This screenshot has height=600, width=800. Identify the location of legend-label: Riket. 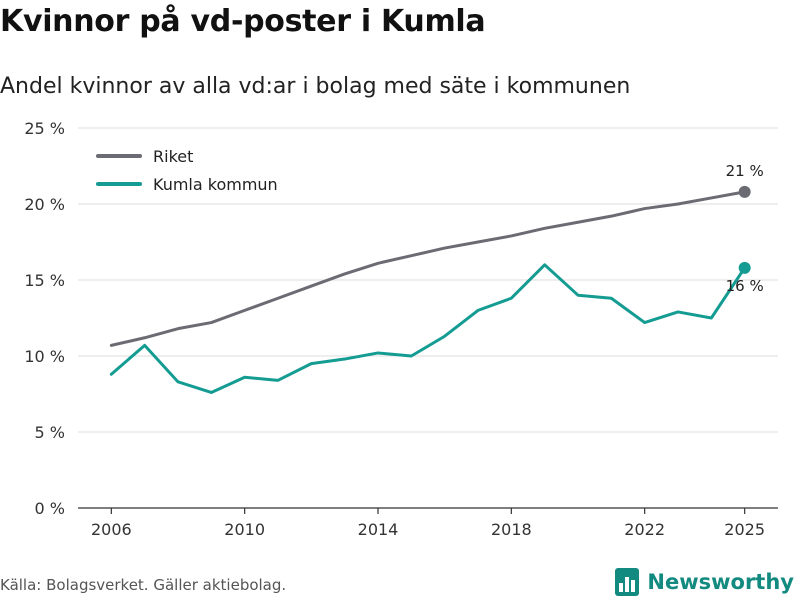
(173, 156).